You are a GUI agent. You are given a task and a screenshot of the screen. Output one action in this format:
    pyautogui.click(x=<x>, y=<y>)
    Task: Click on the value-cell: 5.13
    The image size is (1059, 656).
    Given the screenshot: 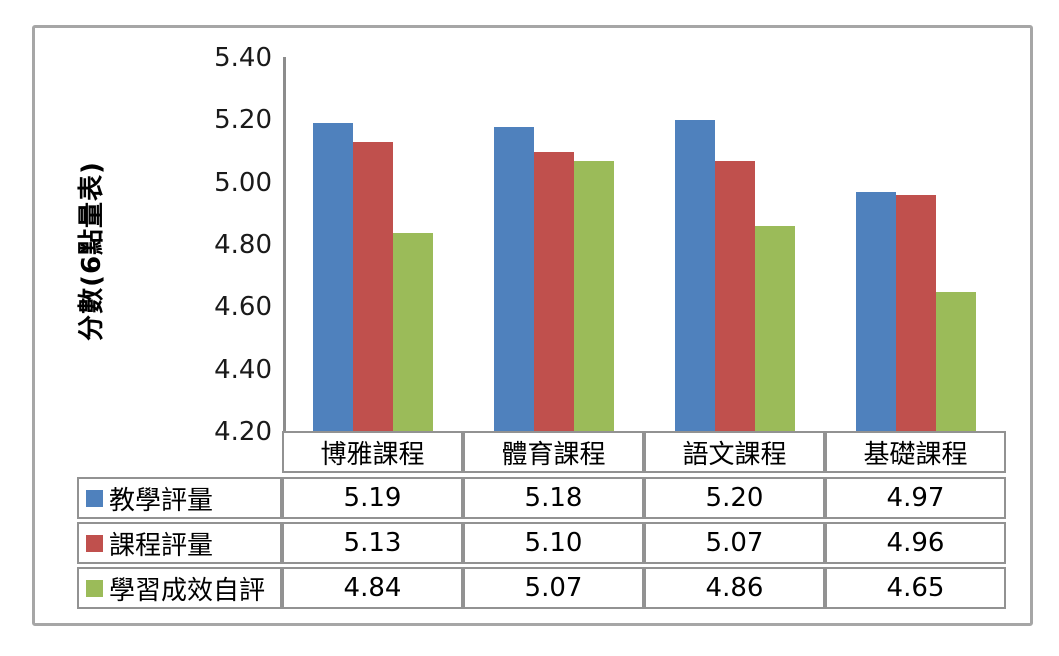 What is the action you would take?
    pyautogui.click(x=372, y=543)
    